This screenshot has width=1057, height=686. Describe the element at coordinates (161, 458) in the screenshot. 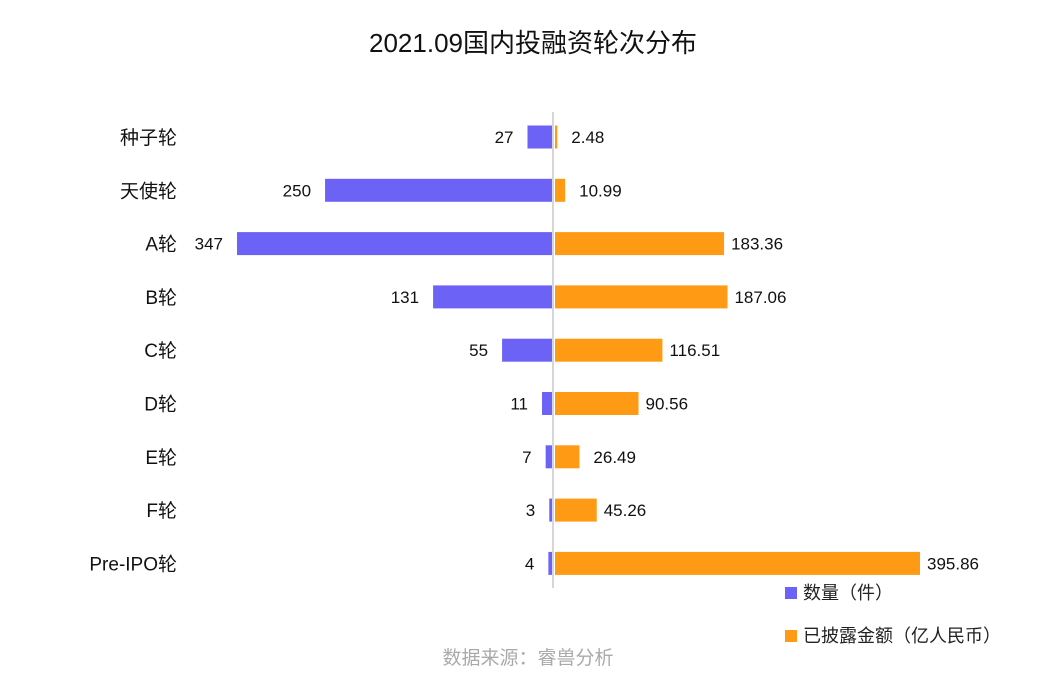

I see `category-label: E轮` at that location.